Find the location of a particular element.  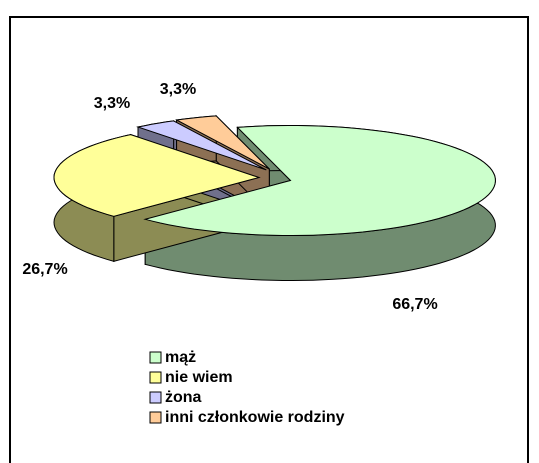

data-label: 66,7% is located at coordinates (414, 304).